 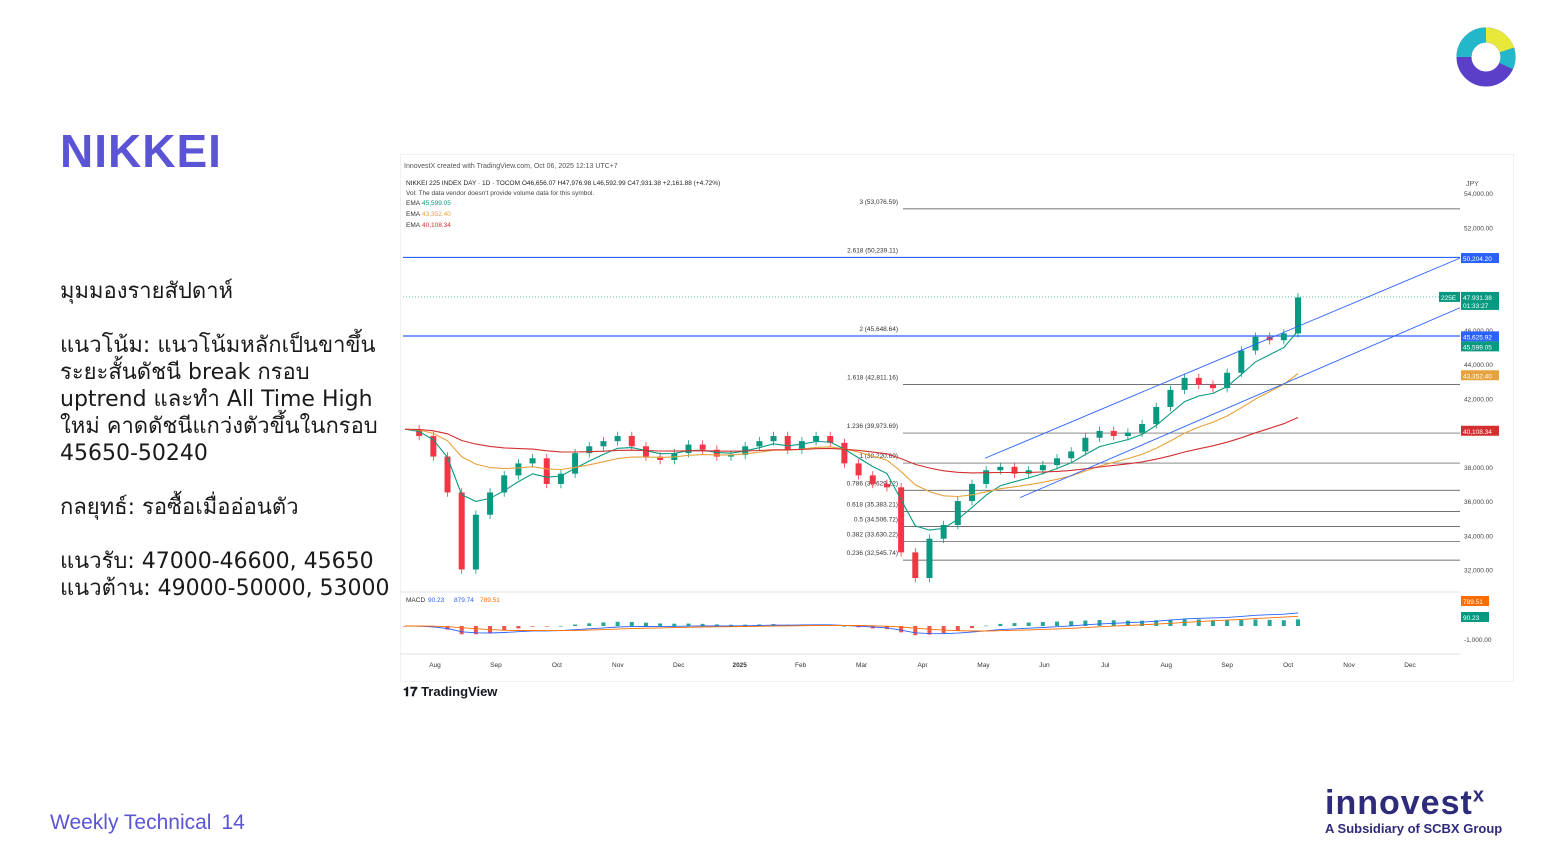 I want to click on price-tag-label: 45,599.05, so click(x=1477, y=347).